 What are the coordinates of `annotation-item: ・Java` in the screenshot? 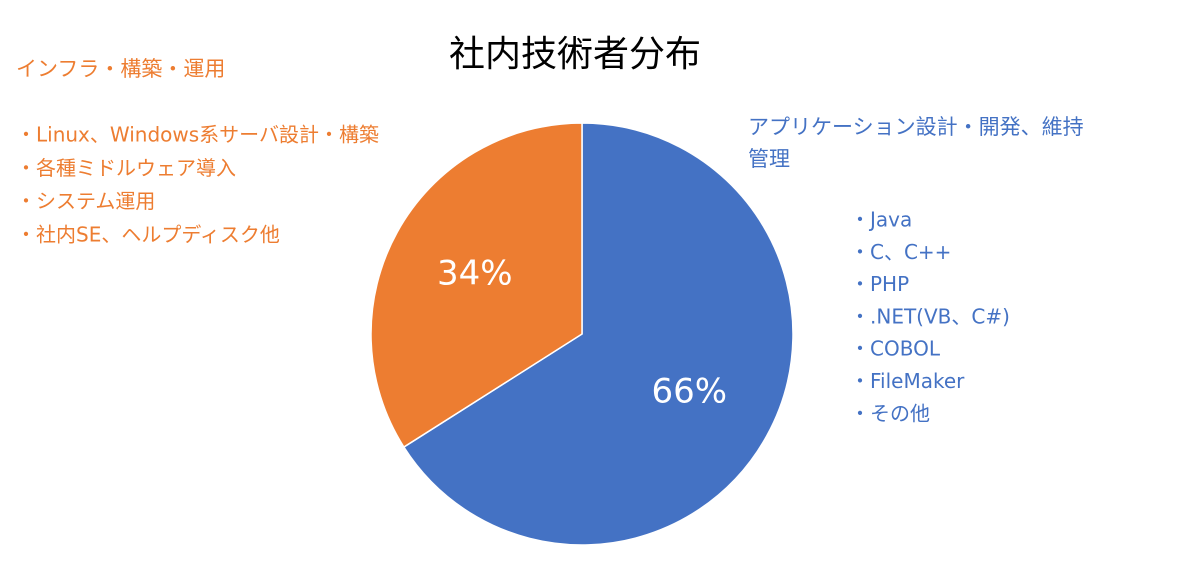 It's located at (881, 220).